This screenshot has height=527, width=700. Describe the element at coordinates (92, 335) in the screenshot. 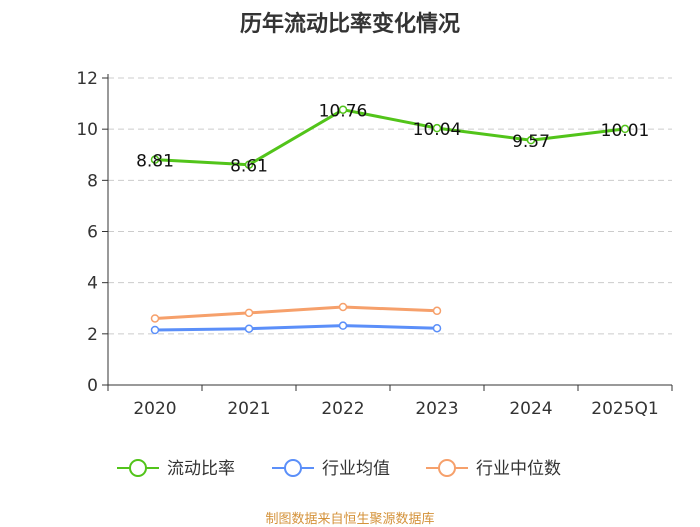

I see `y-tick-label-2: 2` at that location.